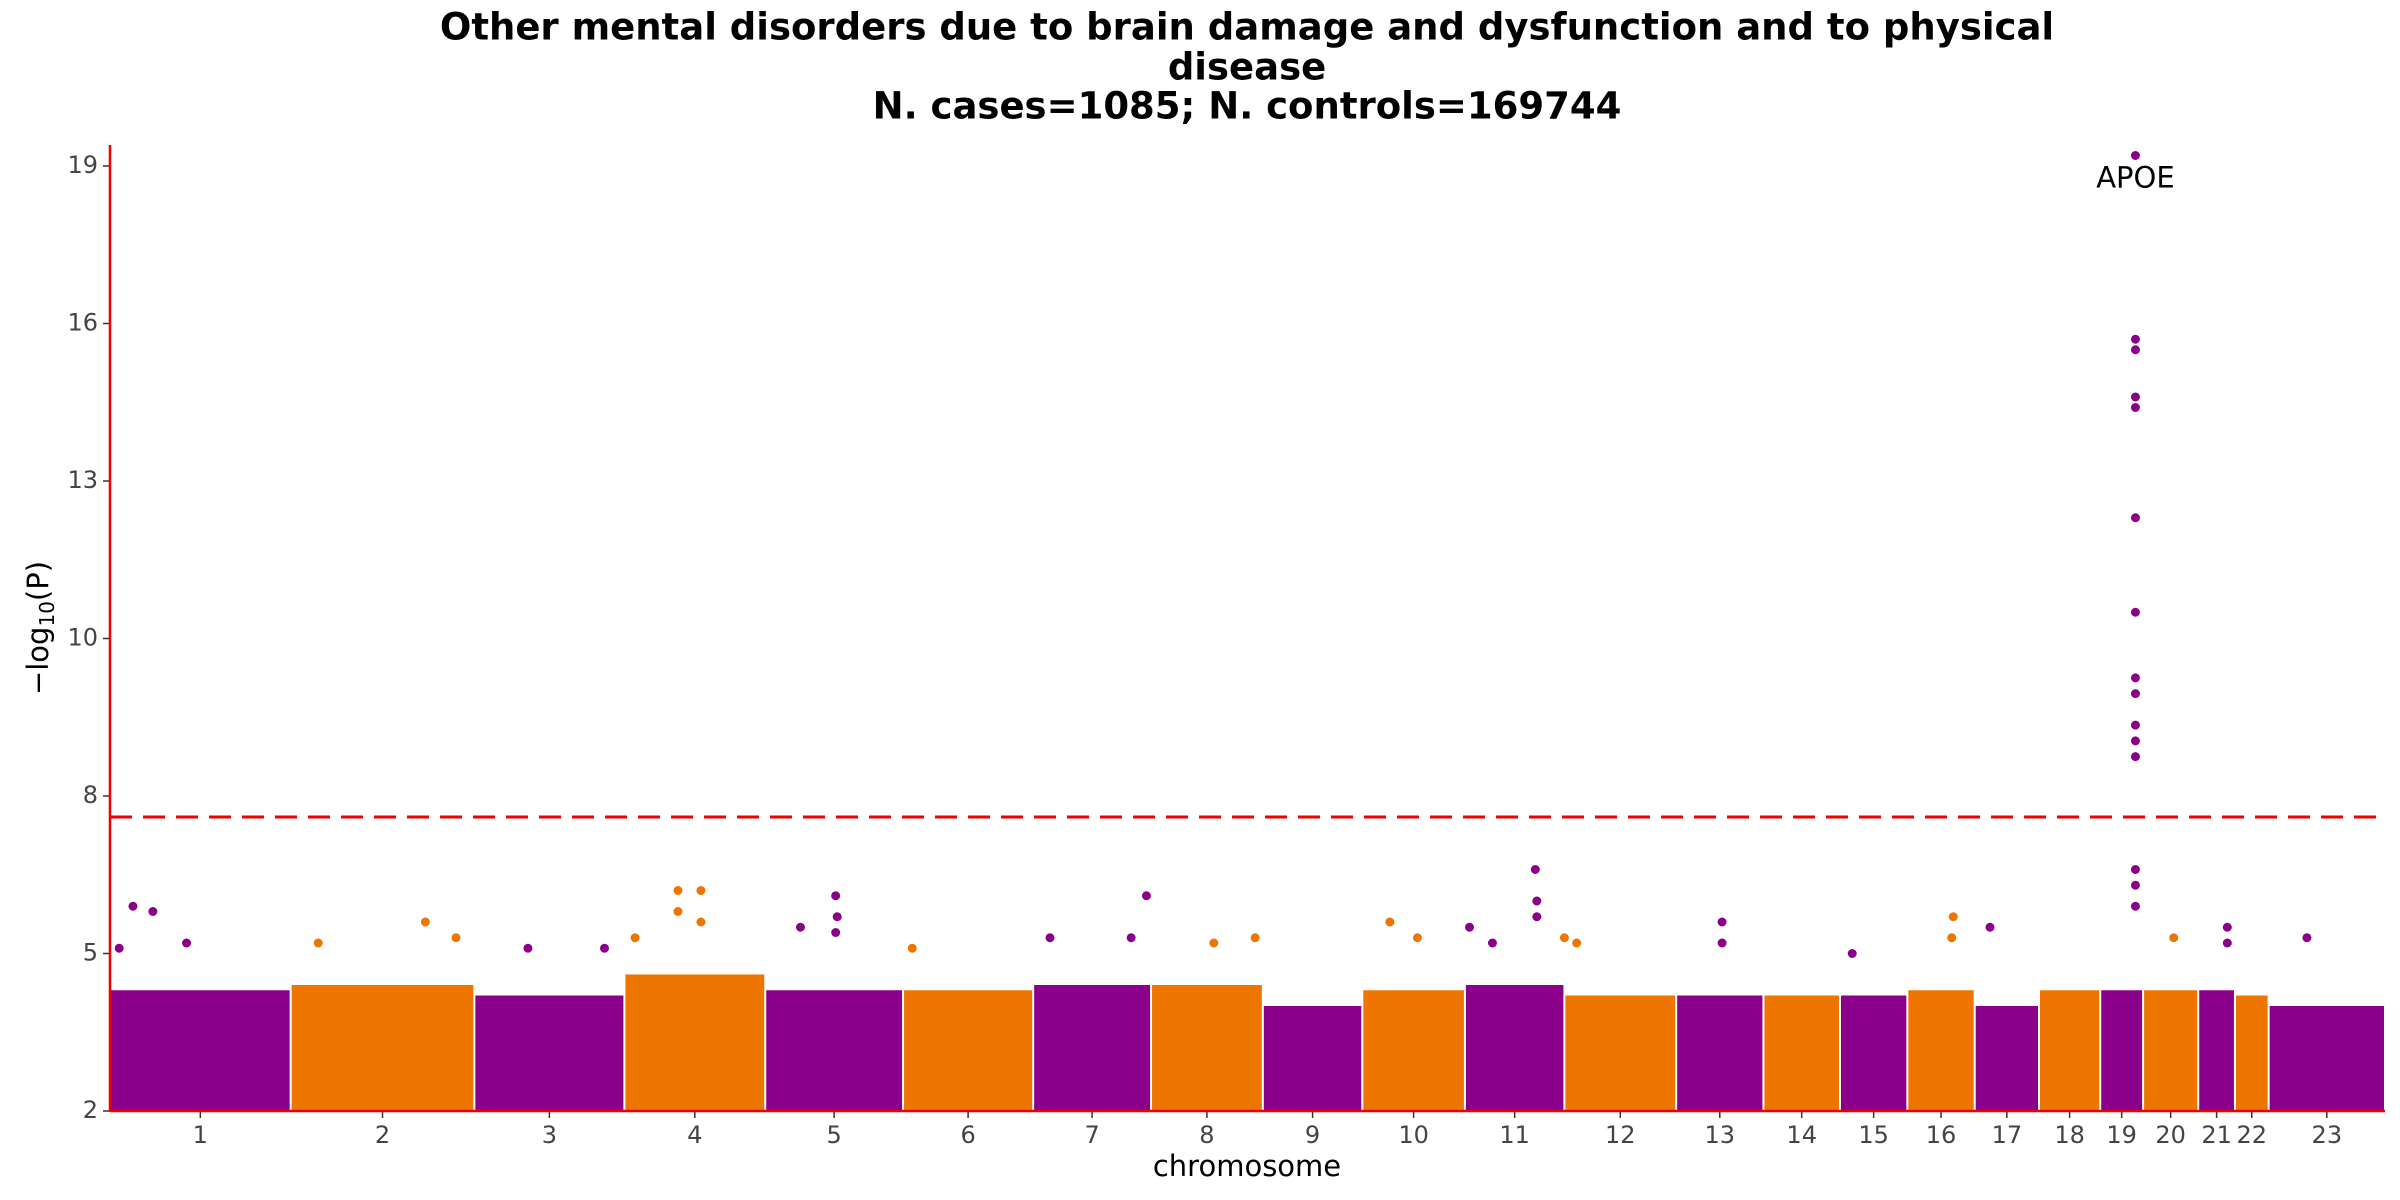 The height and width of the screenshot is (1200, 2400). I want to click on x-tick-label: 6, so click(967, 1135).